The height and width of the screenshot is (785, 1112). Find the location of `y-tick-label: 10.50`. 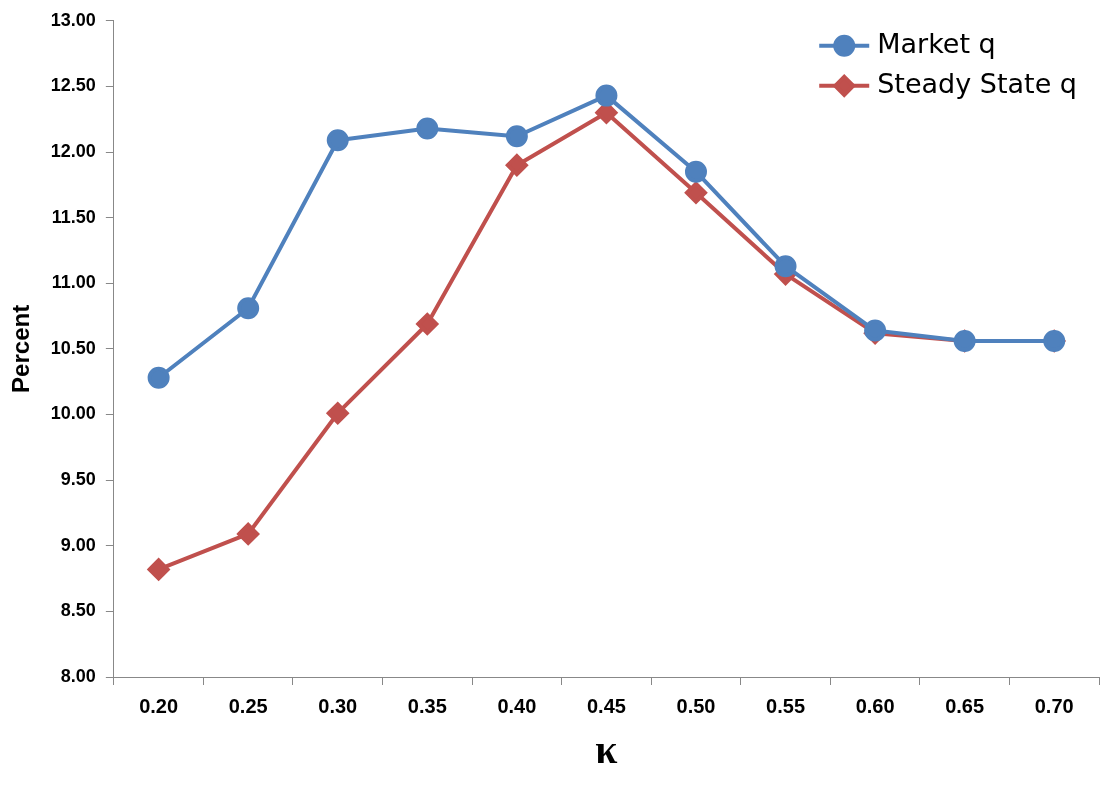

y-tick-label: 10.50 is located at coordinates (73, 347).